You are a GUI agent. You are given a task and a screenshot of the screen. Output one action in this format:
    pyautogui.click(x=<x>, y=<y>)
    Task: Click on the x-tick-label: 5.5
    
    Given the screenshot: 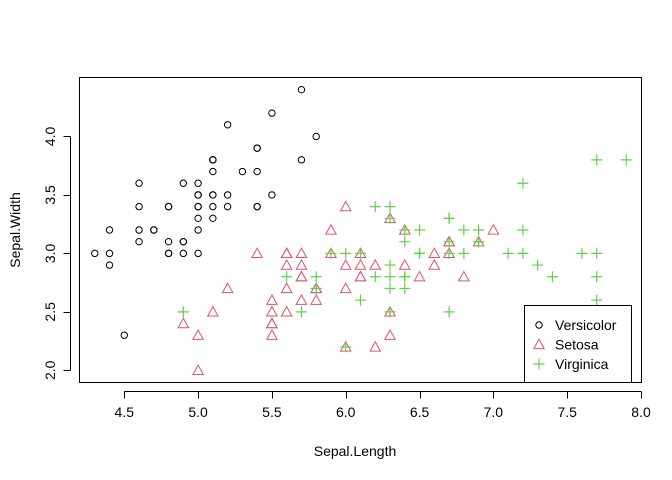 What is the action you would take?
    pyautogui.click(x=272, y=412)
    